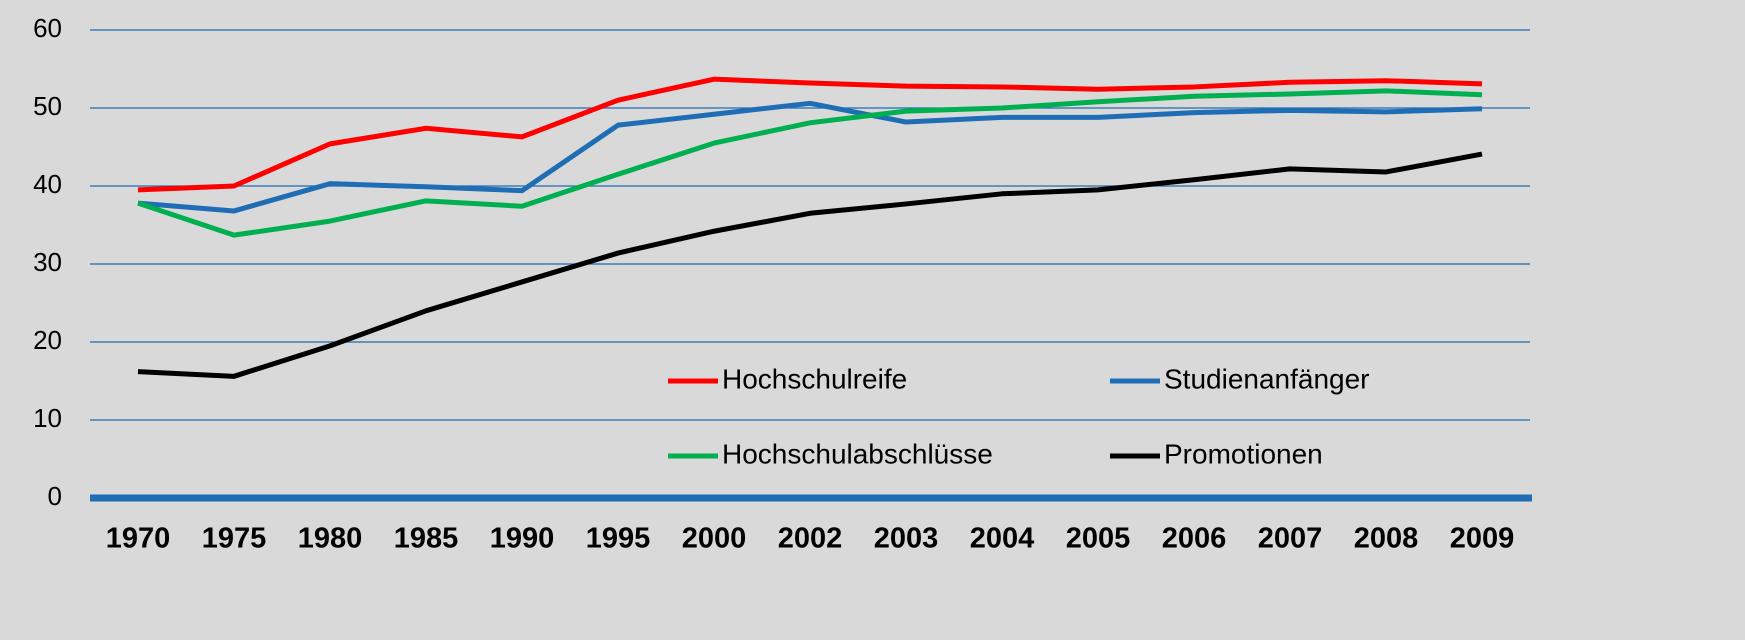  What do you see at coordinates (1386, 539) in the screenshot?
I see `x-tick-label: 2008` at bounding box center [1386, 539].